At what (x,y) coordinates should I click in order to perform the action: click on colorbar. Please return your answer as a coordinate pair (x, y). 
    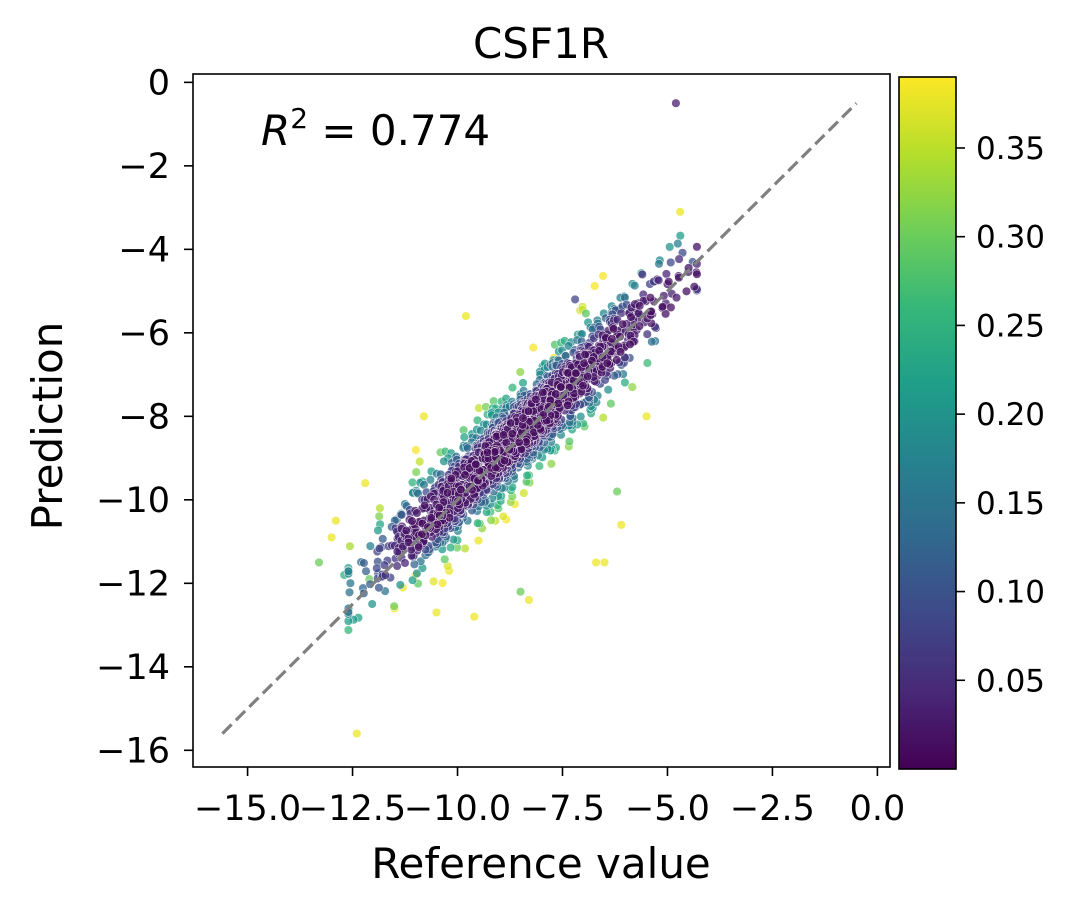
    Looking at the image, I should click on (927, 423).